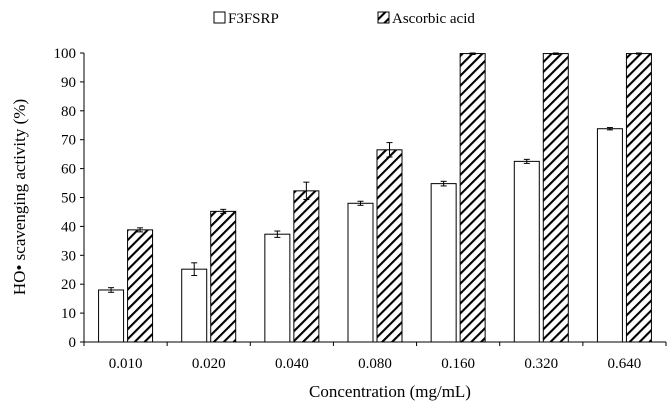 This screenshot has width=667, height=402. I want to click on x-tick-label: 0.010, so click(126, 364).